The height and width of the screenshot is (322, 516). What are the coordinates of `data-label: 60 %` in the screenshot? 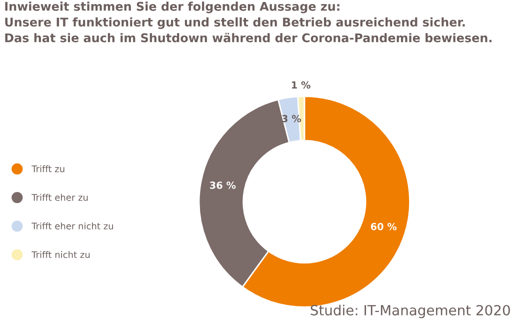 It's located at (383, 226).